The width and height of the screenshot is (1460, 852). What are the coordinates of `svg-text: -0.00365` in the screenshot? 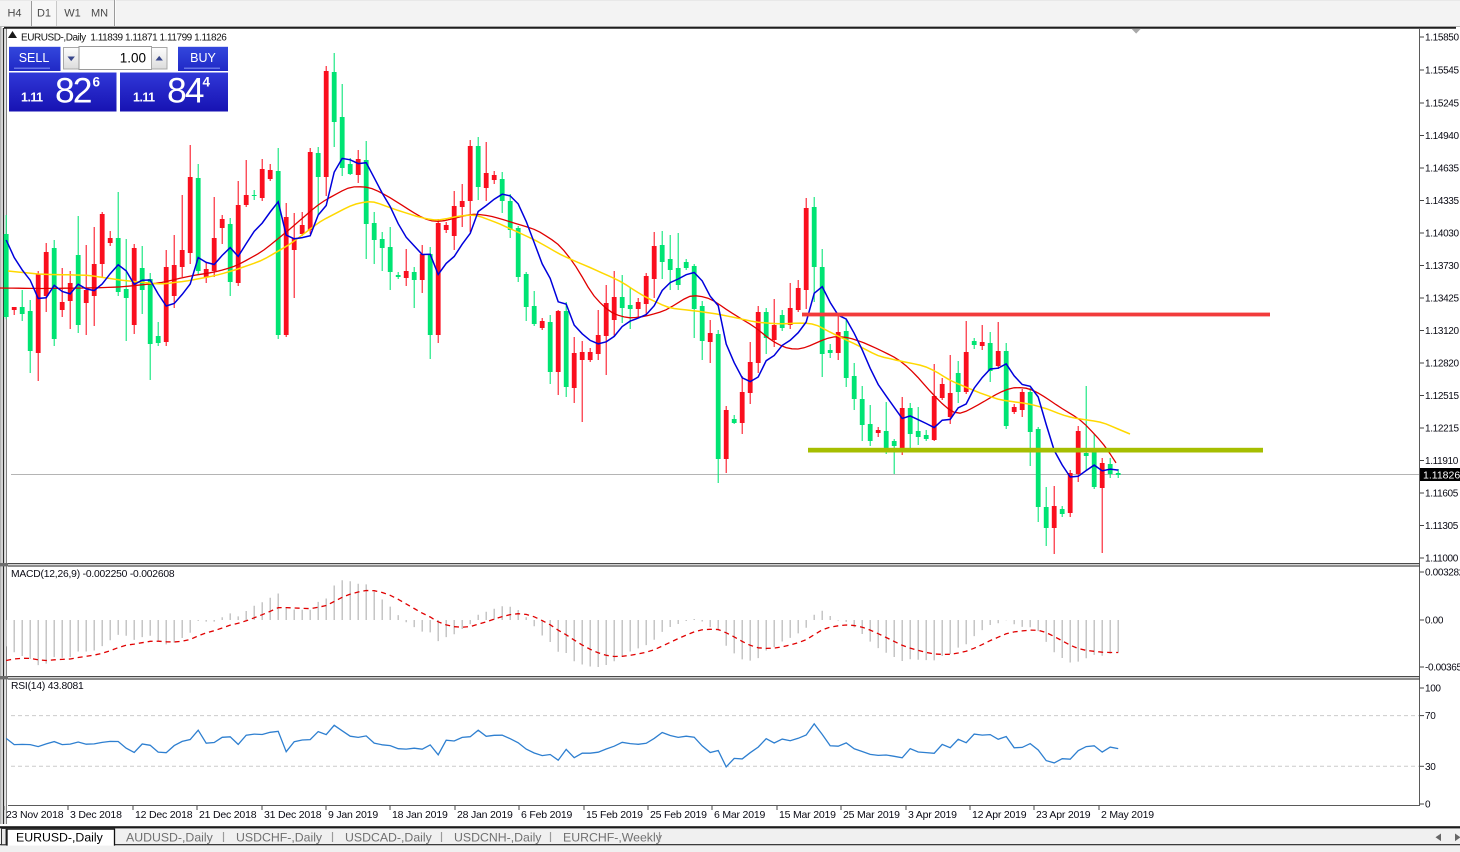 It's located at (1442, 668).